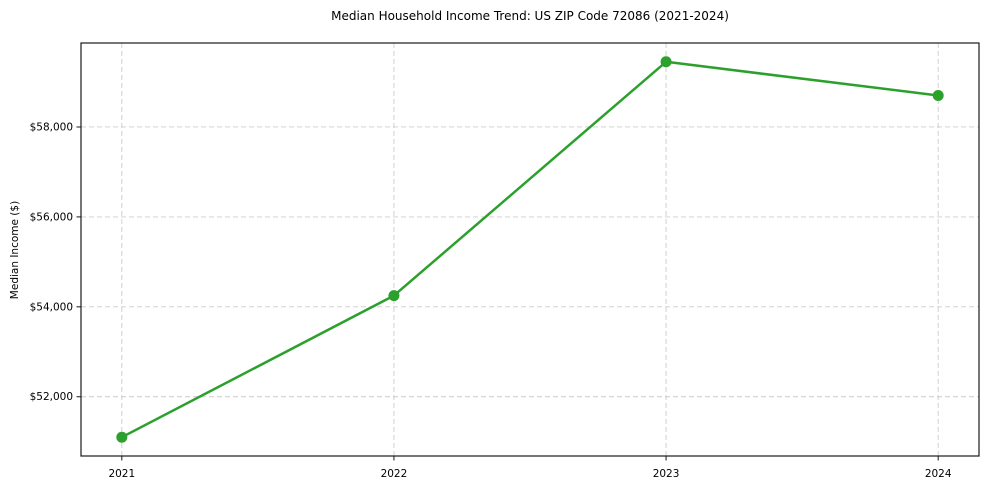 Image resolution: width=989 pixels, height=490 pixels. What do you see at coordinates (51, 217) in the screenshot?
I see `y-tick-label: $56,000` at bounding box center [51, 217].